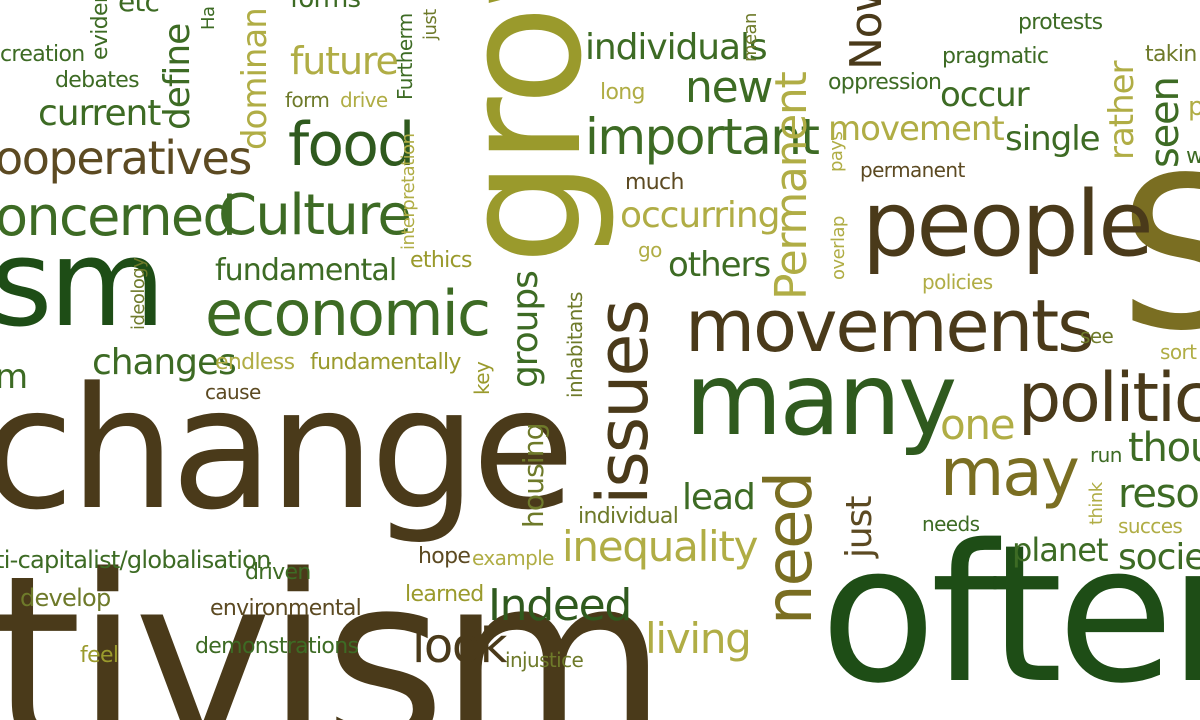 The width and height of the screenshot is (1200, 720). Describe the element at coordinates (623, 403) in the screenshot. I see `word-issues: issues` at that location.